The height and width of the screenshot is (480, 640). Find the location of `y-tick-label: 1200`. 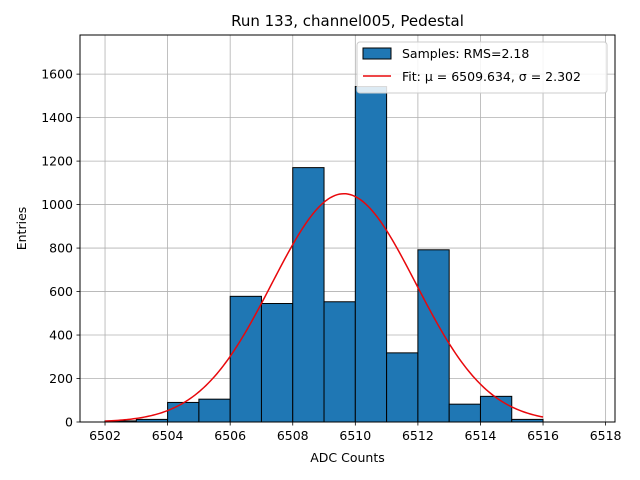

y-tick-label: 1200 is located at coordinates (57, 161).